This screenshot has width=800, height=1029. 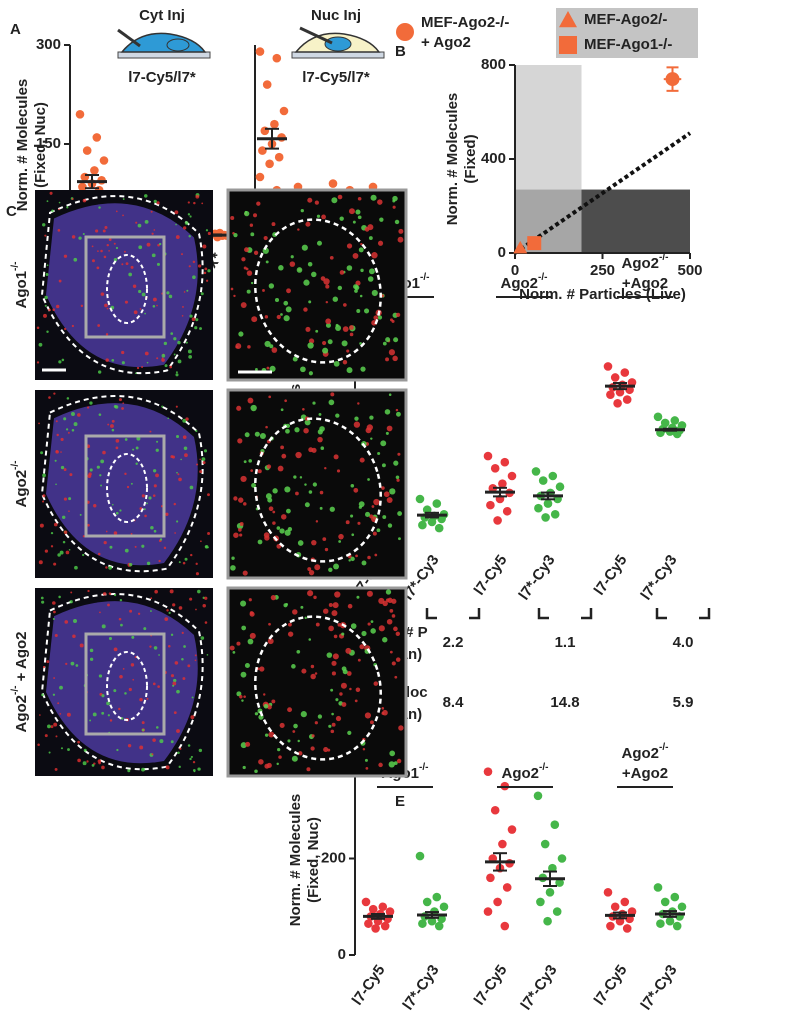 I want to click on nucleus-outline-zoom, so click(x=318, y=490).